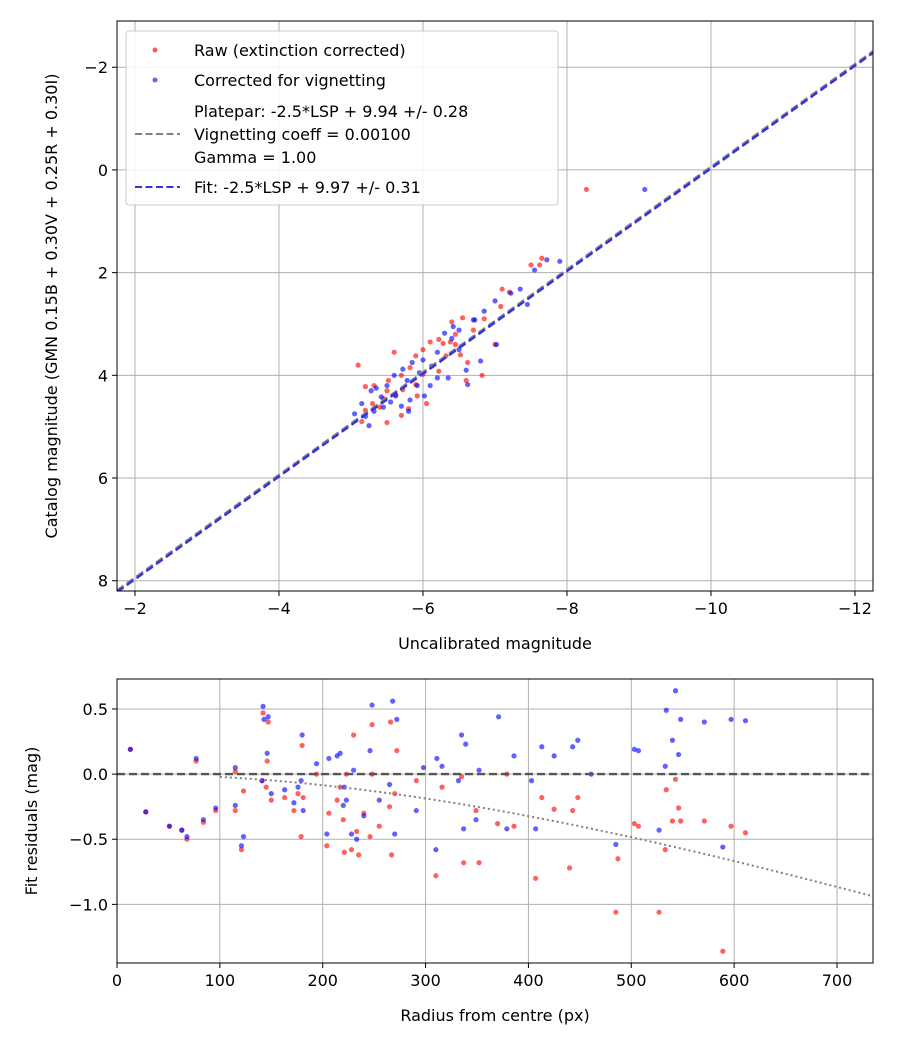 The image size is (900, 1050). Describe the element at coordinates (494, 1015) in the screenshot. I see `bottom-x-axis-label: Radius from centre (px)` at that location.